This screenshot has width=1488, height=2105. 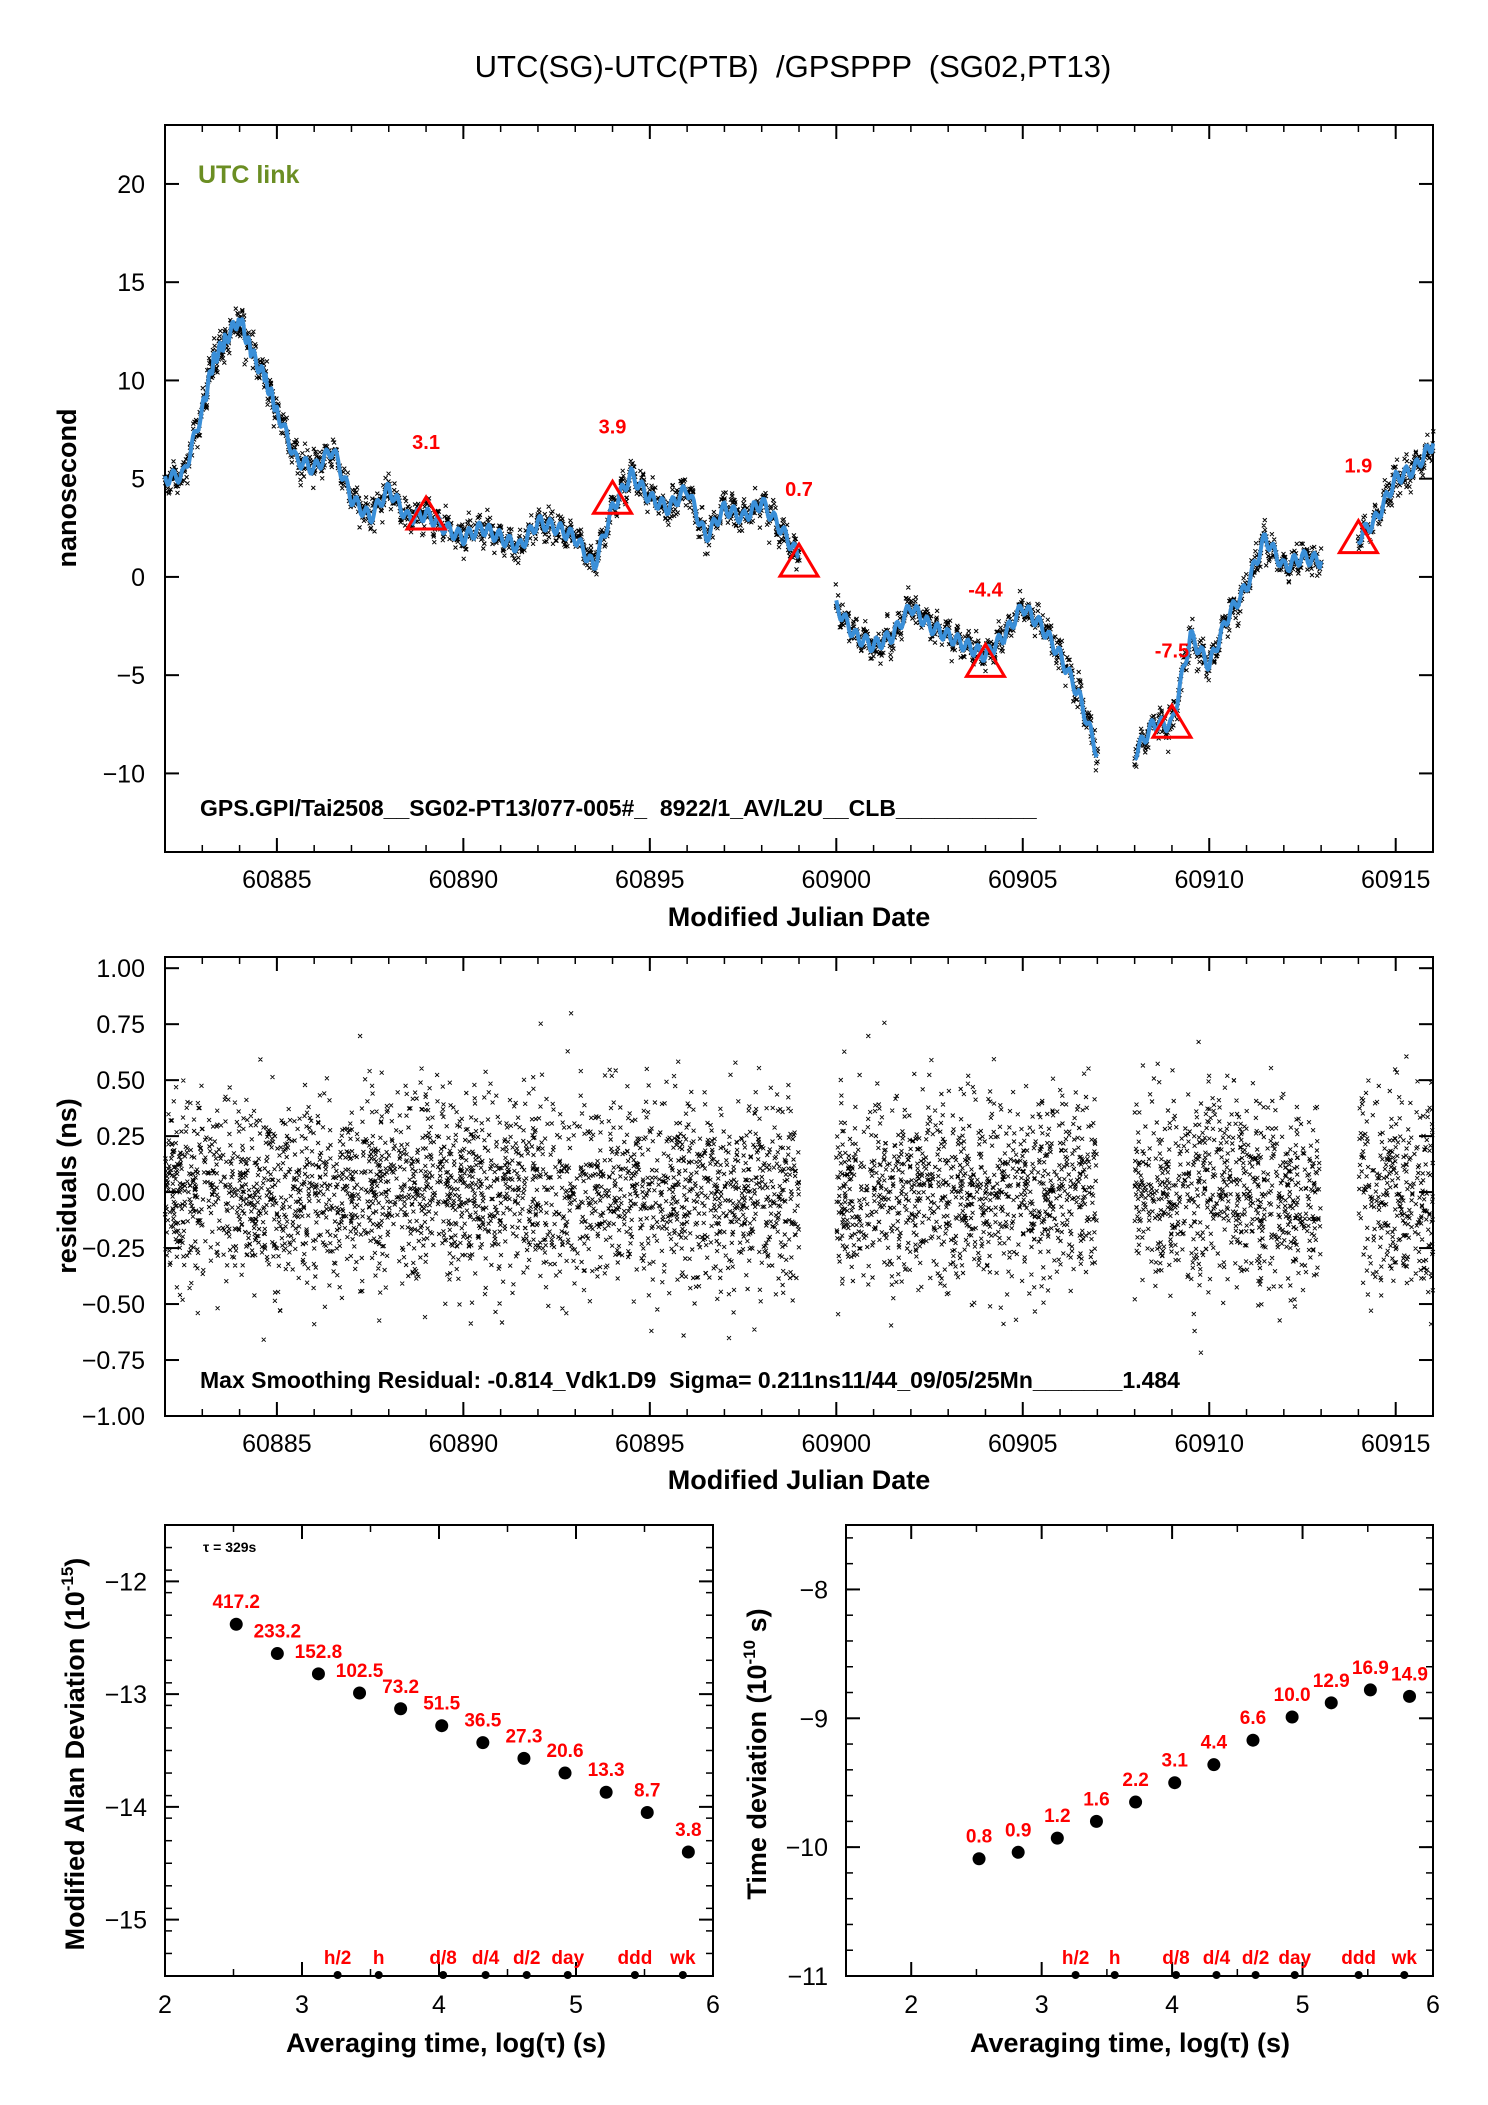 What do you see at coordinates (1113, 1772) in the screenshot?
I see `tdev-ticks: 2 3 4 5 6 −11 −10 −9 −8` at bounding box center [1113, 1772].